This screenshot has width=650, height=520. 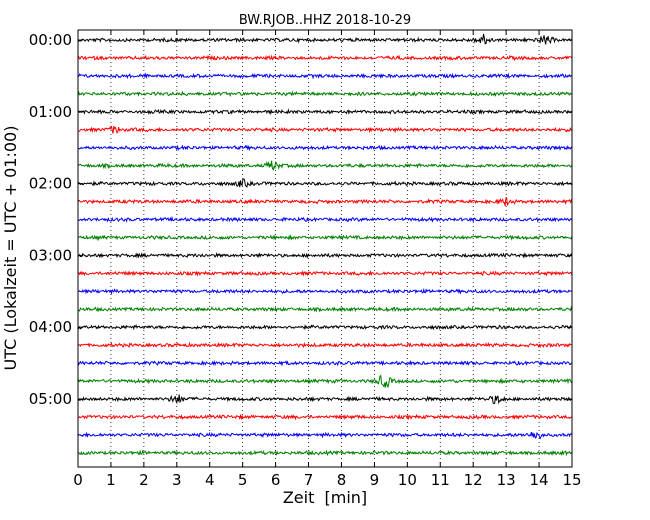 What do you see at coordinates (407, 480) in the screenshot?
I see `x-tick-label: 10` at bounding box center [407, 480].